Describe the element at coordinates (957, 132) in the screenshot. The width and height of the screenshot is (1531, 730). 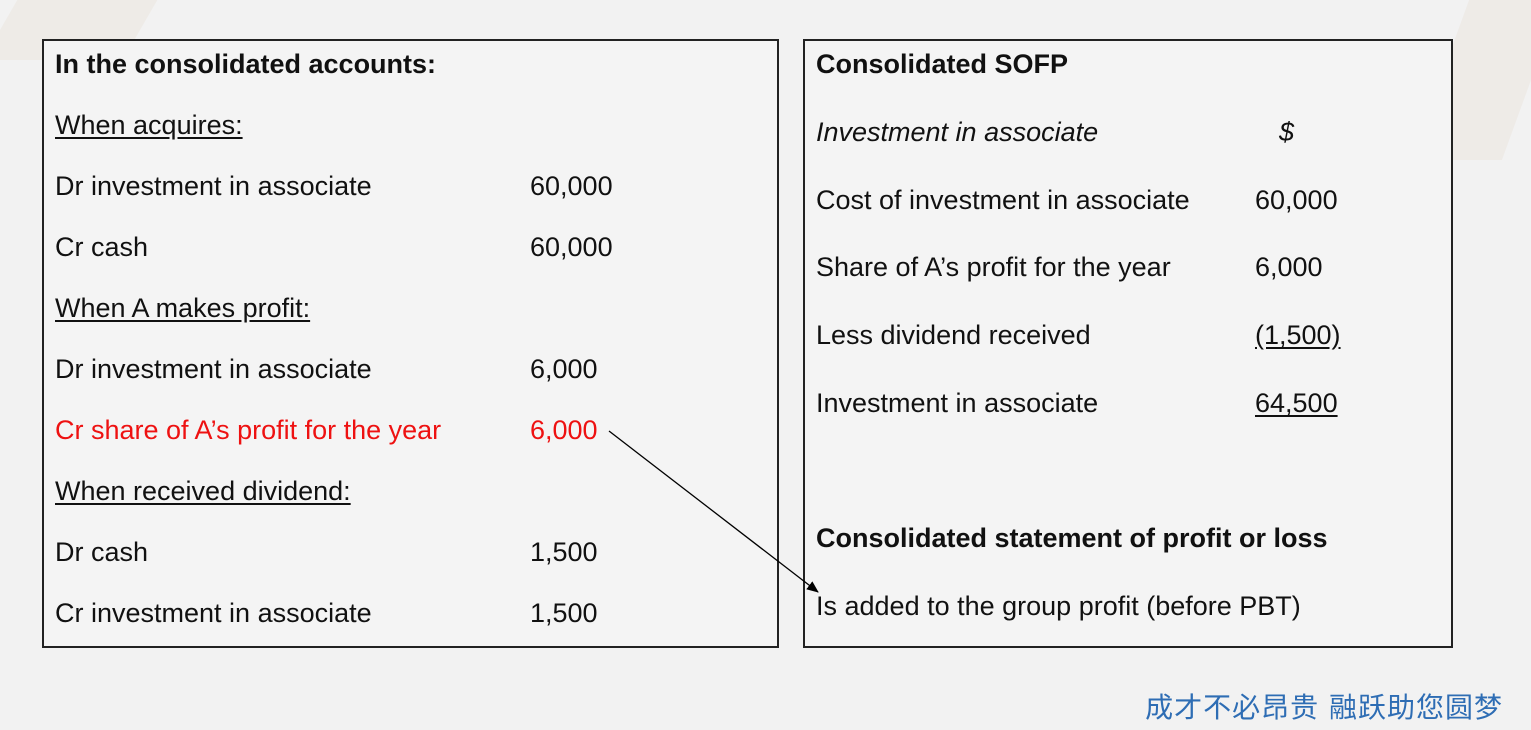
I see `subheading-text: Investment in associate` at that location.